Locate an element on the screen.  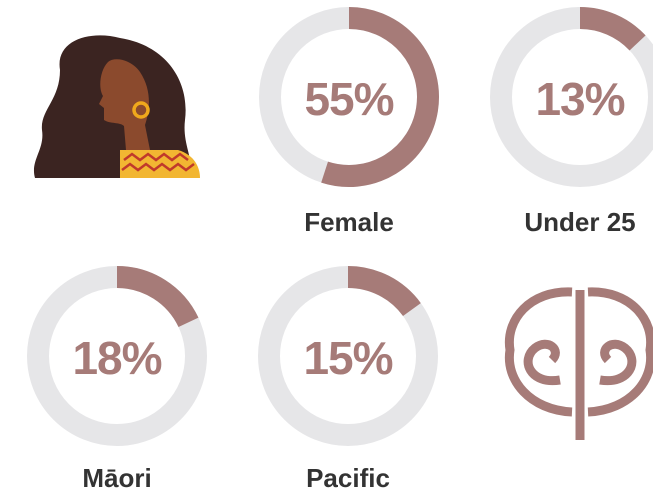
category-label: Under 25 is located at coordinates (579, 222).